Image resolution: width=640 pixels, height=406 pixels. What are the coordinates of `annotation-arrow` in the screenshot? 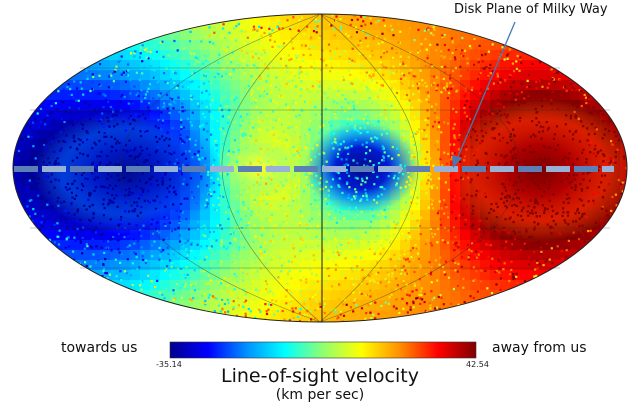 It's located at (484, 94).